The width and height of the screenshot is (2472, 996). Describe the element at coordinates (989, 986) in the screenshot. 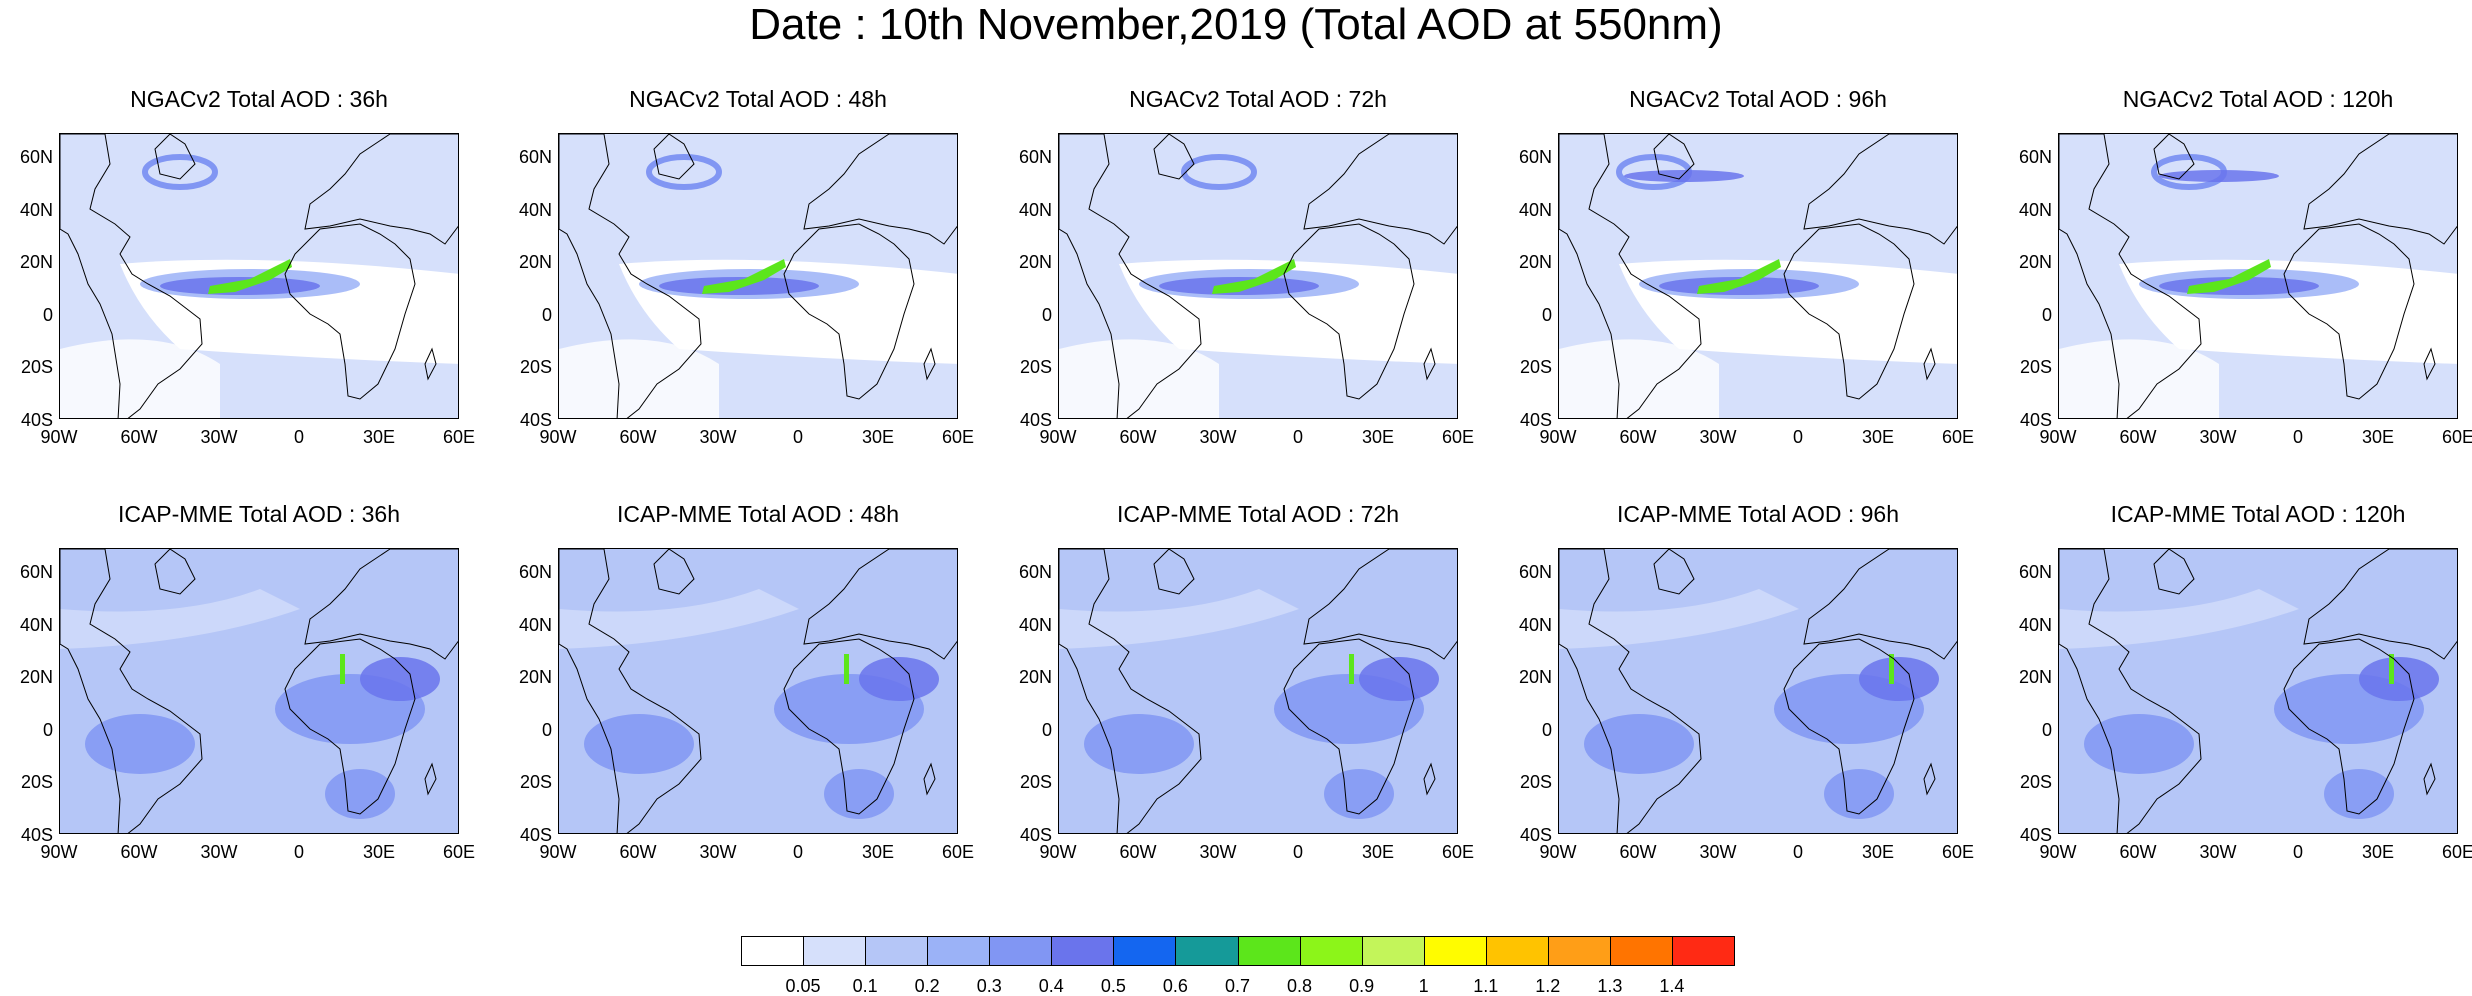

I see `colorbar-label: 0.3` at that location.